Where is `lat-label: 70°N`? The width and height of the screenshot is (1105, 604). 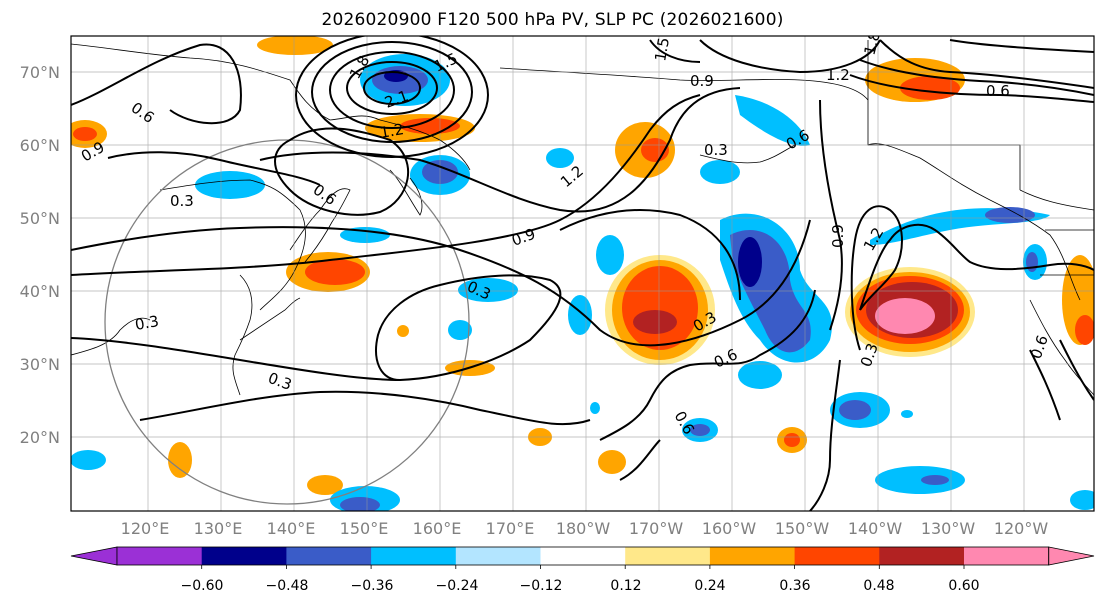
lat-label: 70°N is located at coordinates (40, 72).